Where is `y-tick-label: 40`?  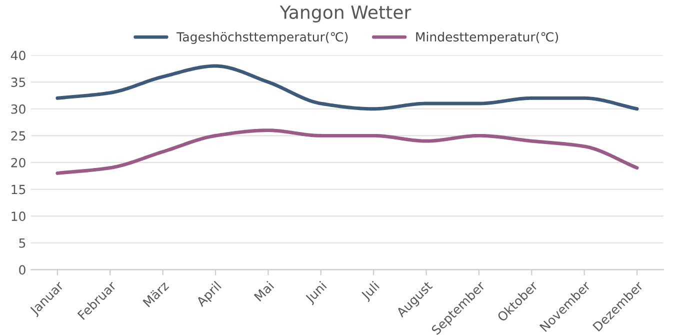
y-tick-label: 40 is located at coordinates (18, 55).